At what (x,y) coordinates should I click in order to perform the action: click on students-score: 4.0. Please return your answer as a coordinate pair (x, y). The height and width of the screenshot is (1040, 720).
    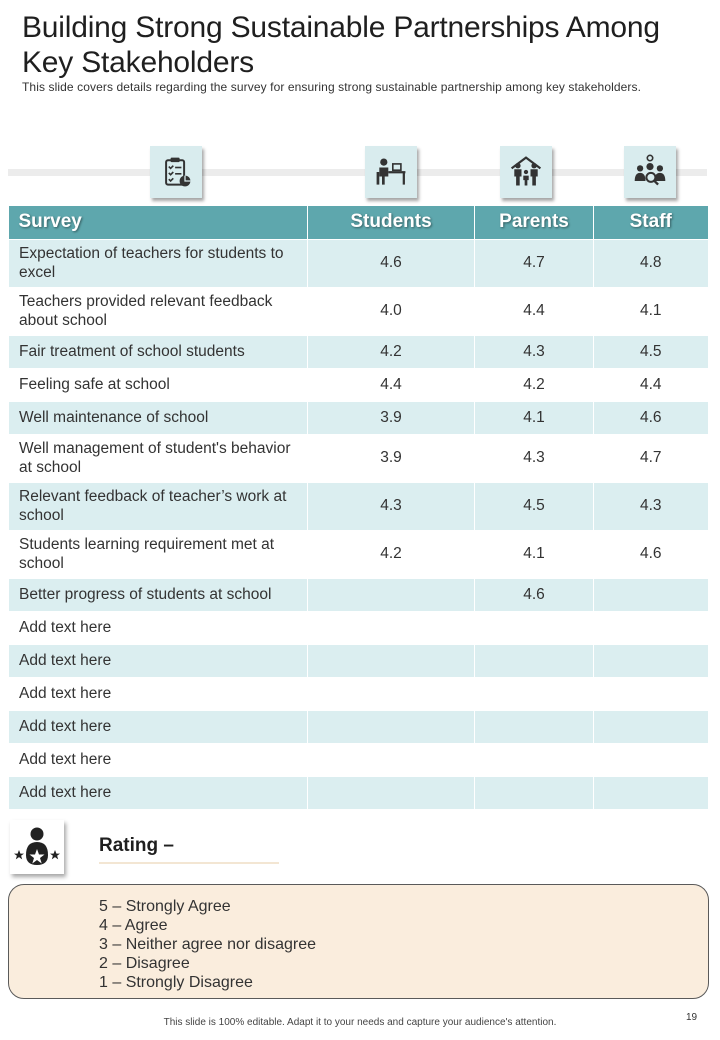
    Looking at the image, I should click on (391, 310).